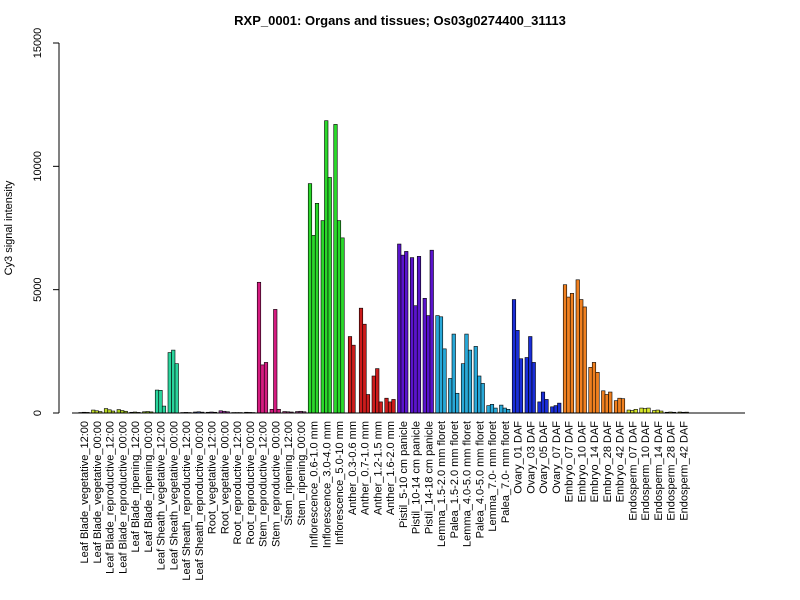 The height and width of the screenshot is (600, 800). Describe the element at coordinates (429, 477) in the screenshot. I see `x-tick-label: Pistil_14-18 cm panicle` at that location.